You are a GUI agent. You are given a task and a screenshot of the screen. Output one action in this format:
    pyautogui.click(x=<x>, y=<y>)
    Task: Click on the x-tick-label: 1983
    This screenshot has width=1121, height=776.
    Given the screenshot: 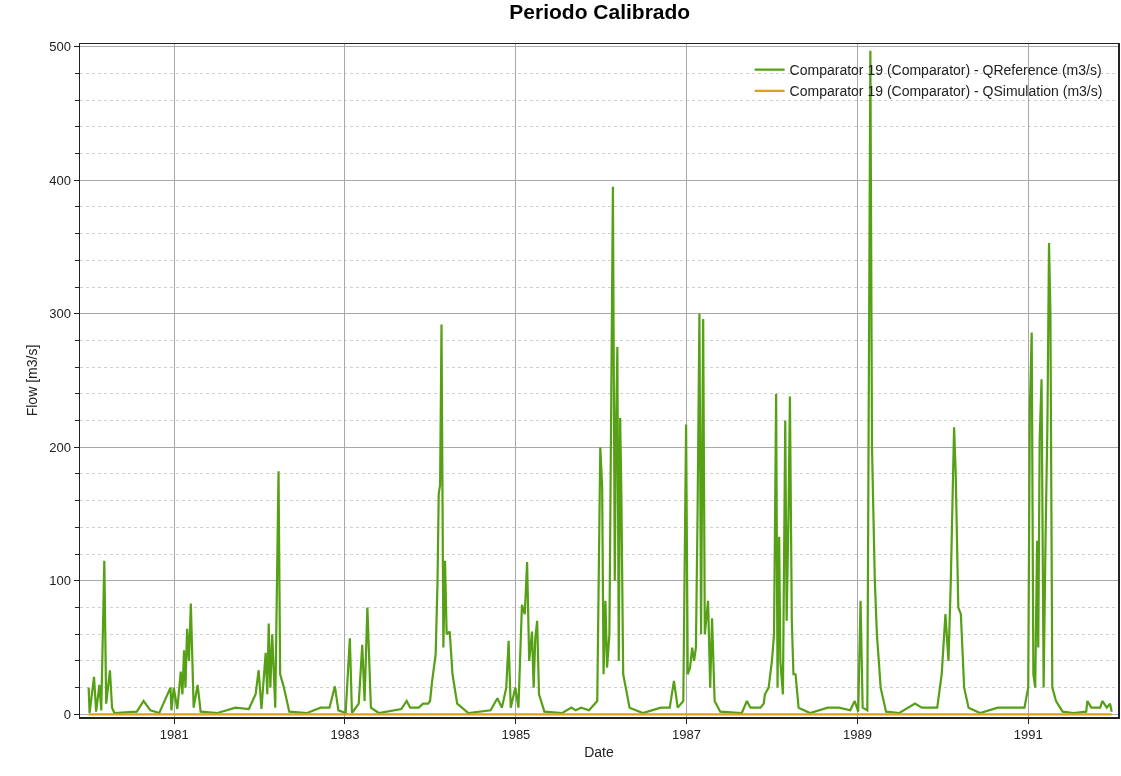 What is the action you would take?
    pyautogui.click(x=345, y=735)
    